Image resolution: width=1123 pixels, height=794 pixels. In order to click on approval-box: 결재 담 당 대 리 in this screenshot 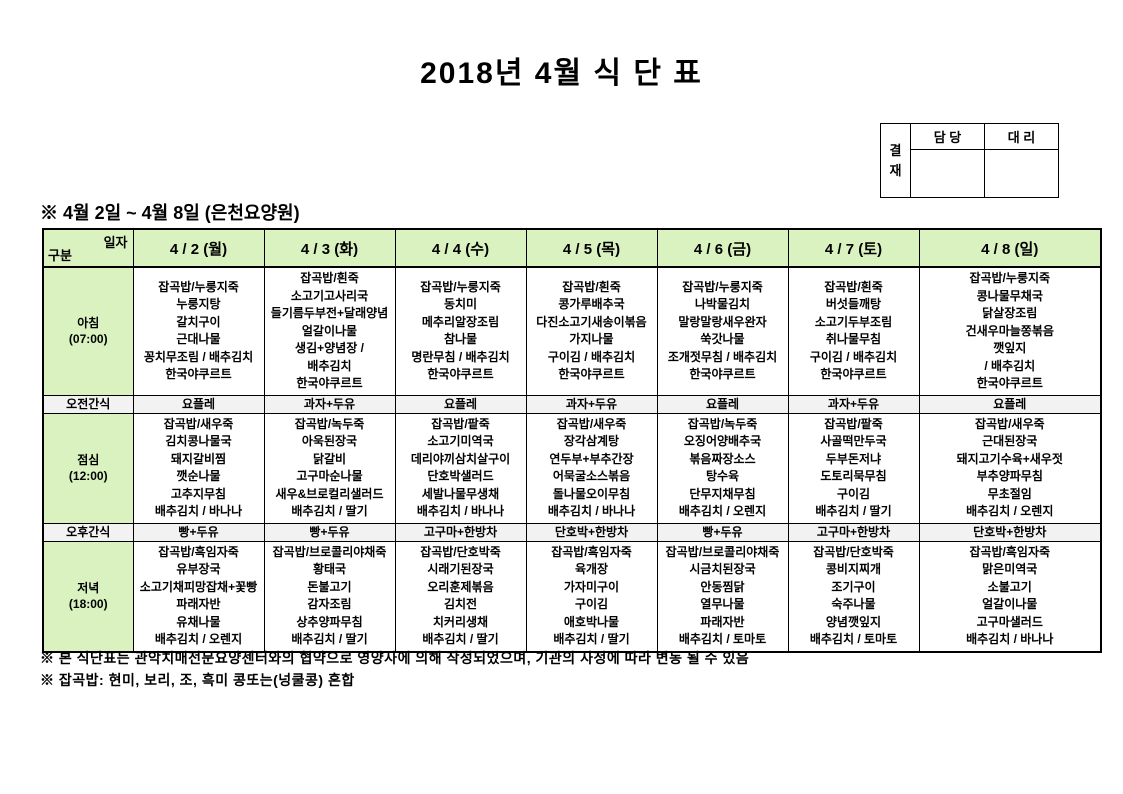, I will do `click(969, 160)`.